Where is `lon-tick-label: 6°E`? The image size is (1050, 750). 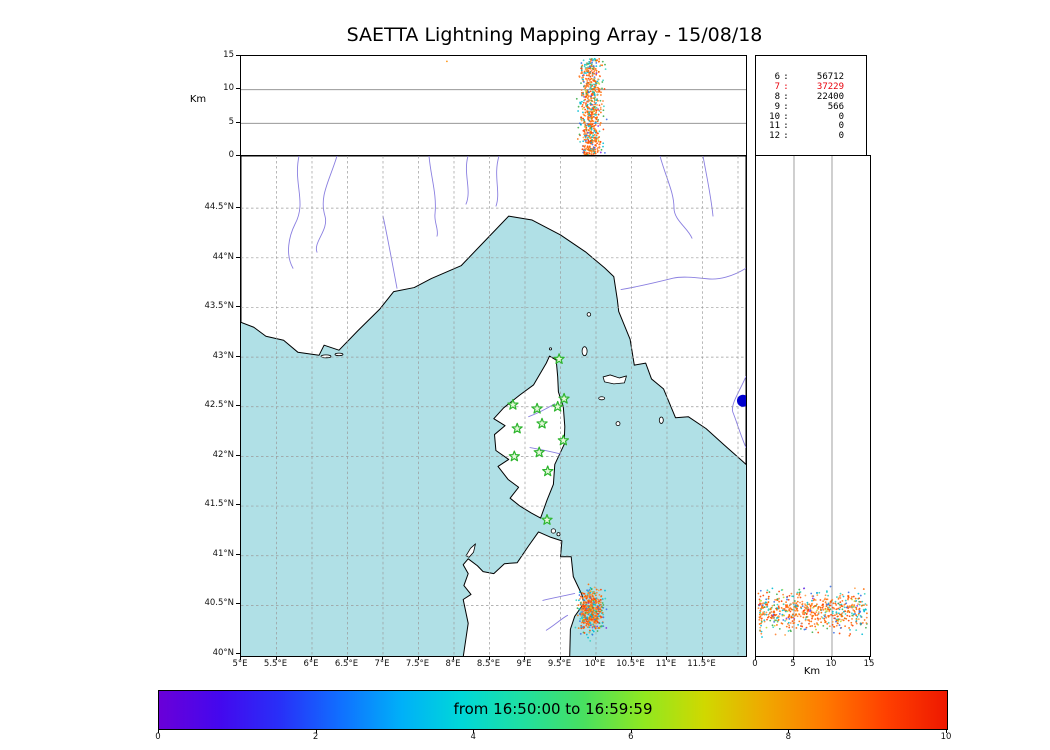
lon-tick-label: 6°E is located at coordinates (311, 664).